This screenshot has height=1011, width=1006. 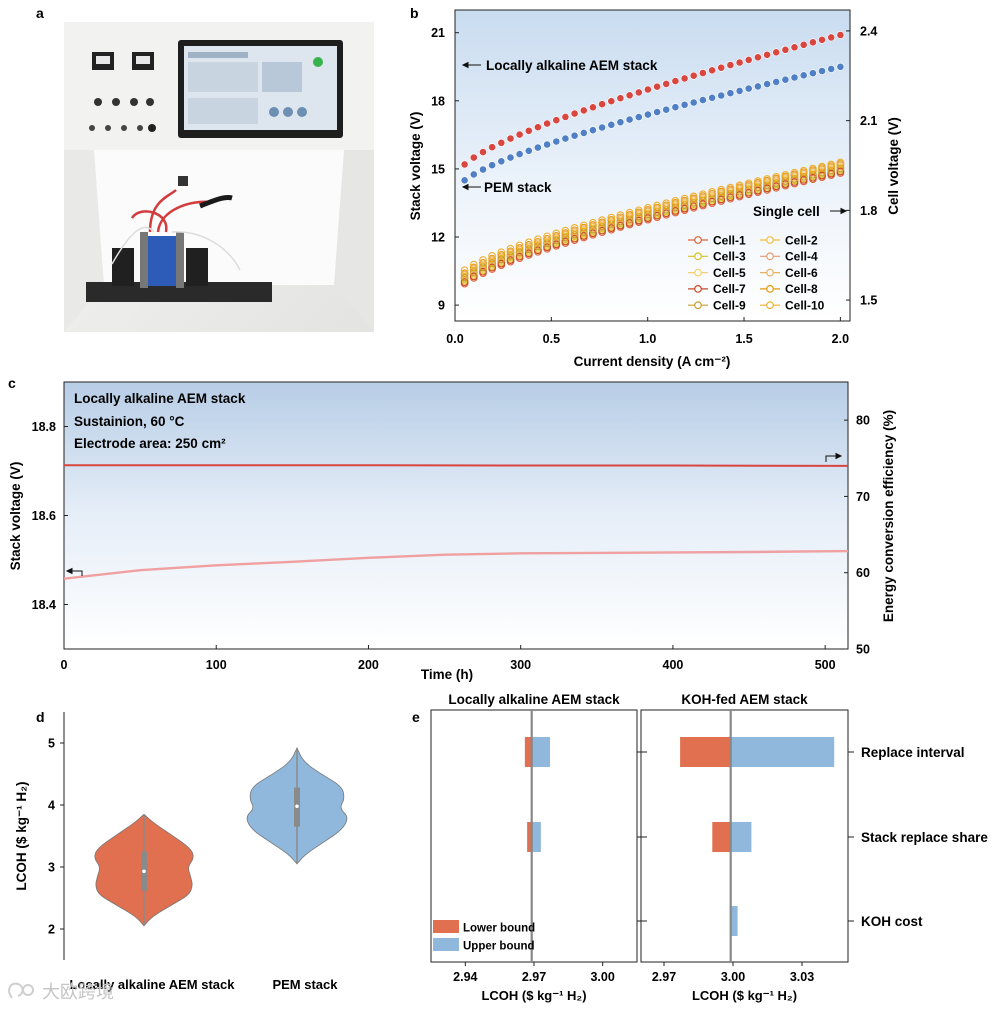 What do you see at coordinates (44, 516) in the screenshot?
I see `chart-c-ytick-label: 18.6` at bounding box center [44, 516].